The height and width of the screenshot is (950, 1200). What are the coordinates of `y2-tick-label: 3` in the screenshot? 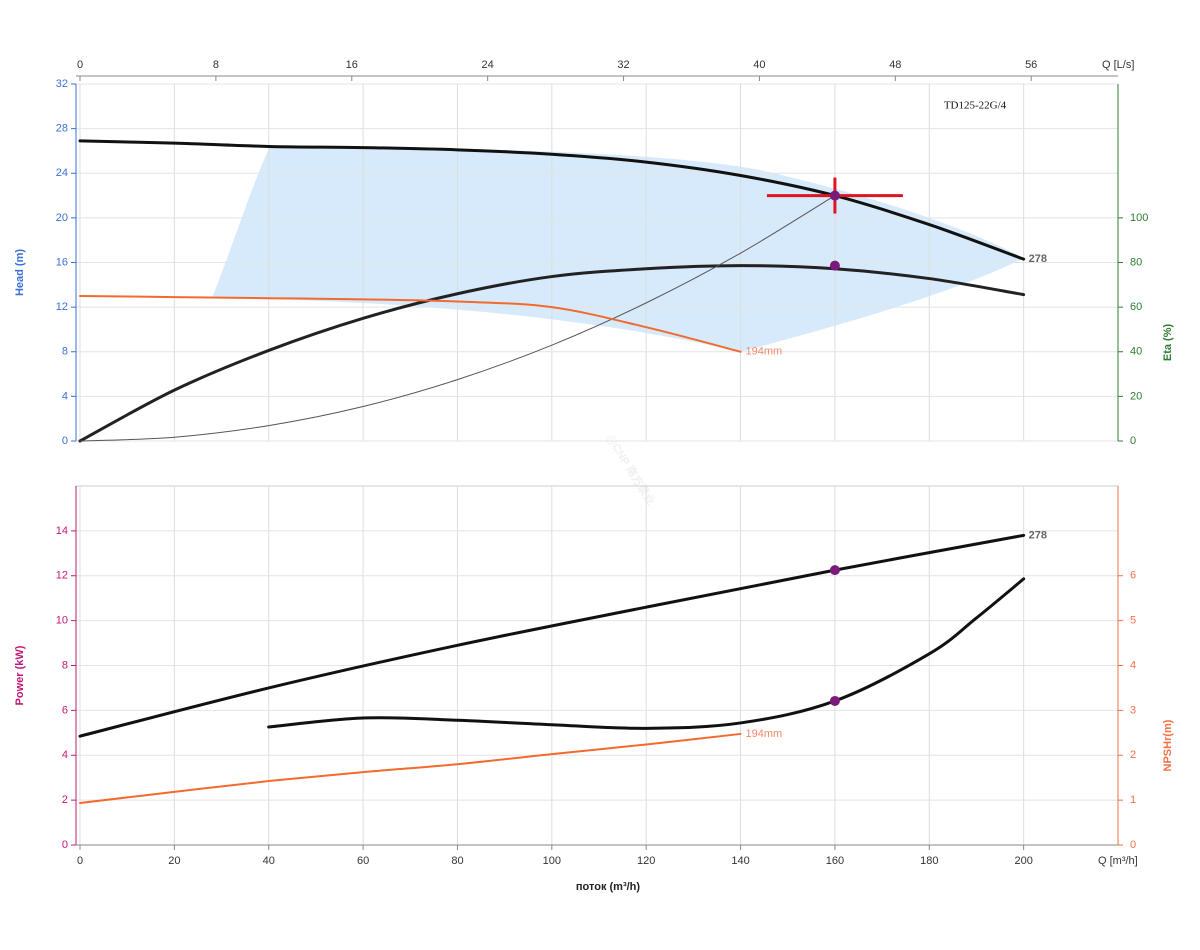 It's located at (1133, 710).